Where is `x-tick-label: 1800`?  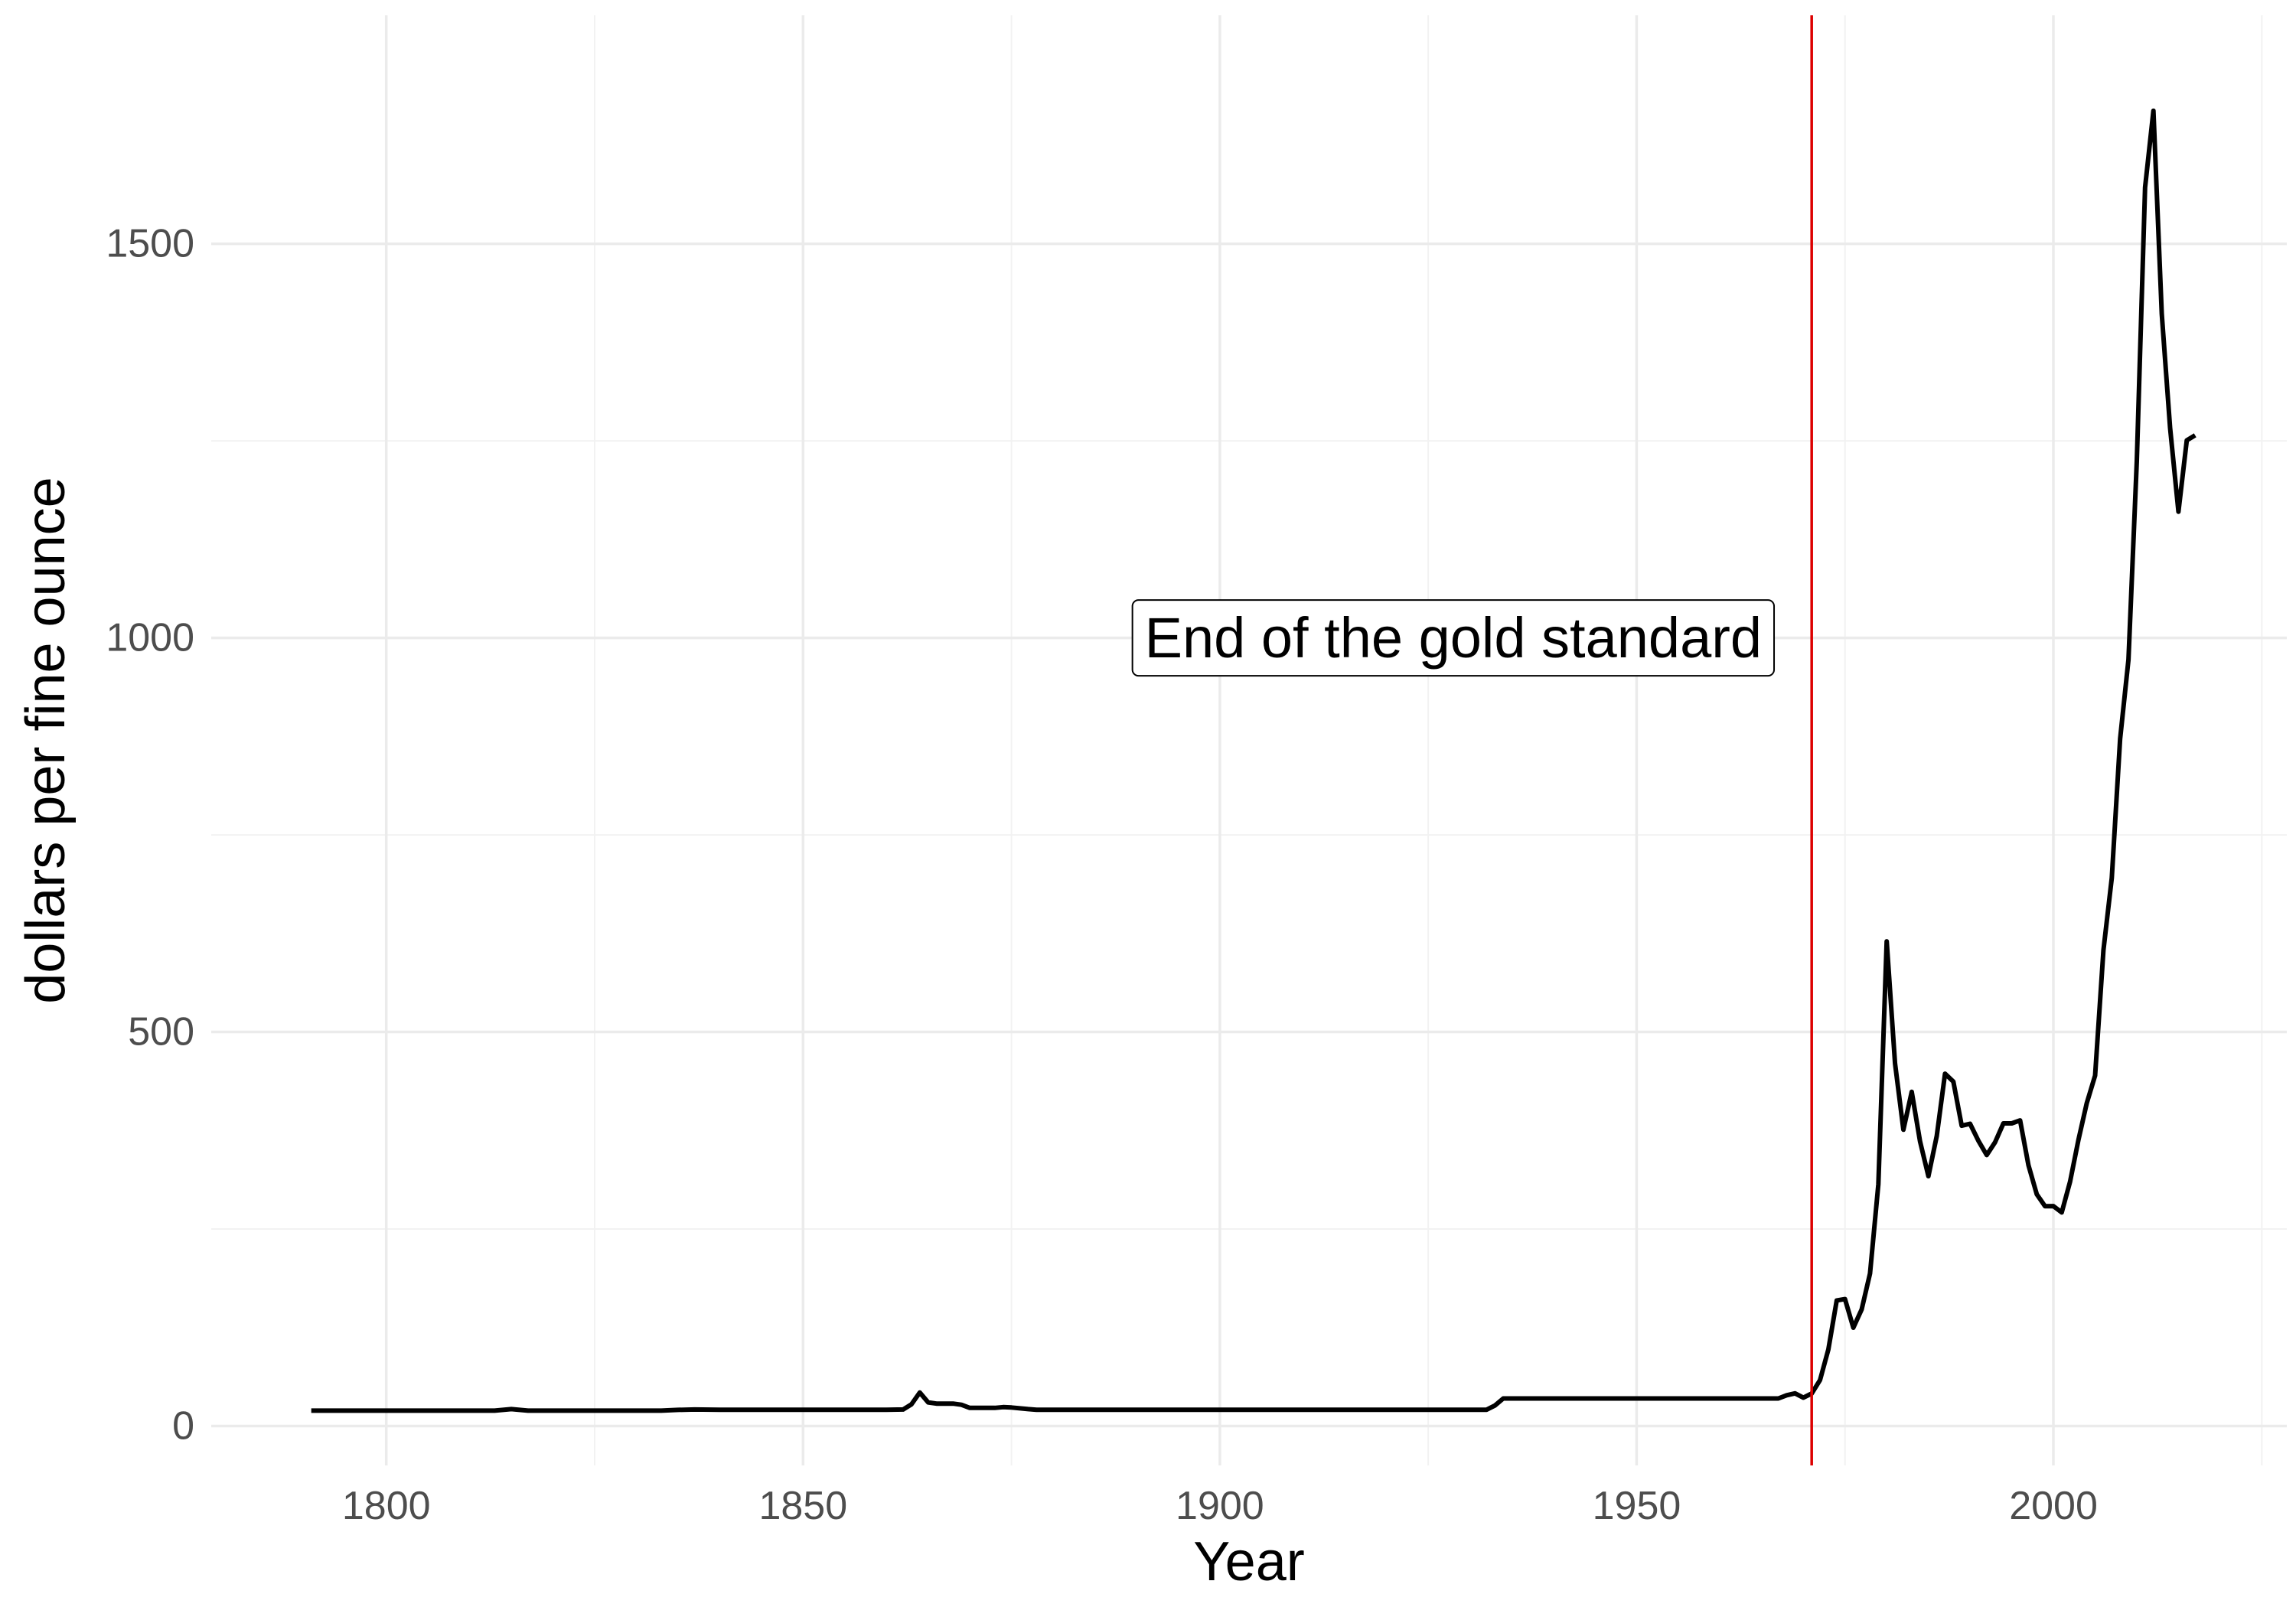 x-tick-label: 1800 is located at coordinates (386, 1506).